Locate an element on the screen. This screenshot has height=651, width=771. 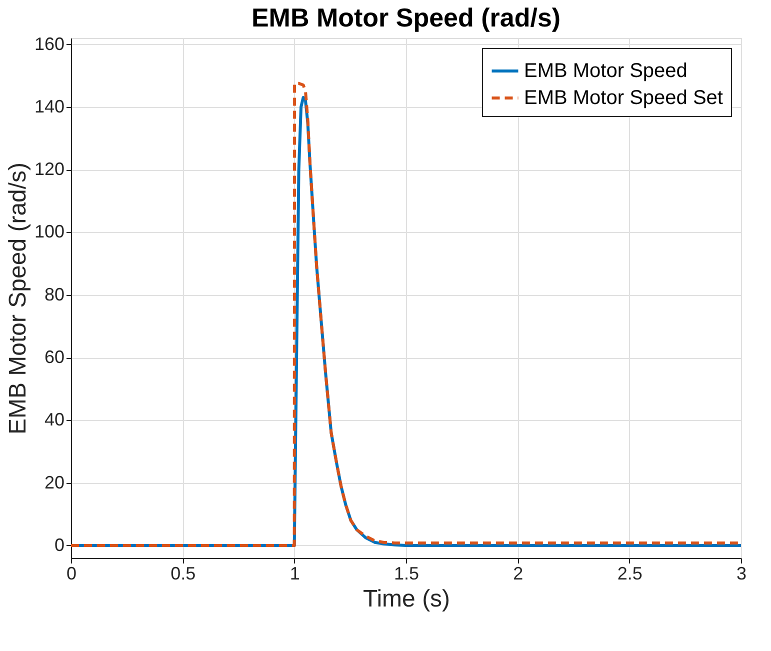
y-tick-label: 20 is located at coordinates (54, 482).